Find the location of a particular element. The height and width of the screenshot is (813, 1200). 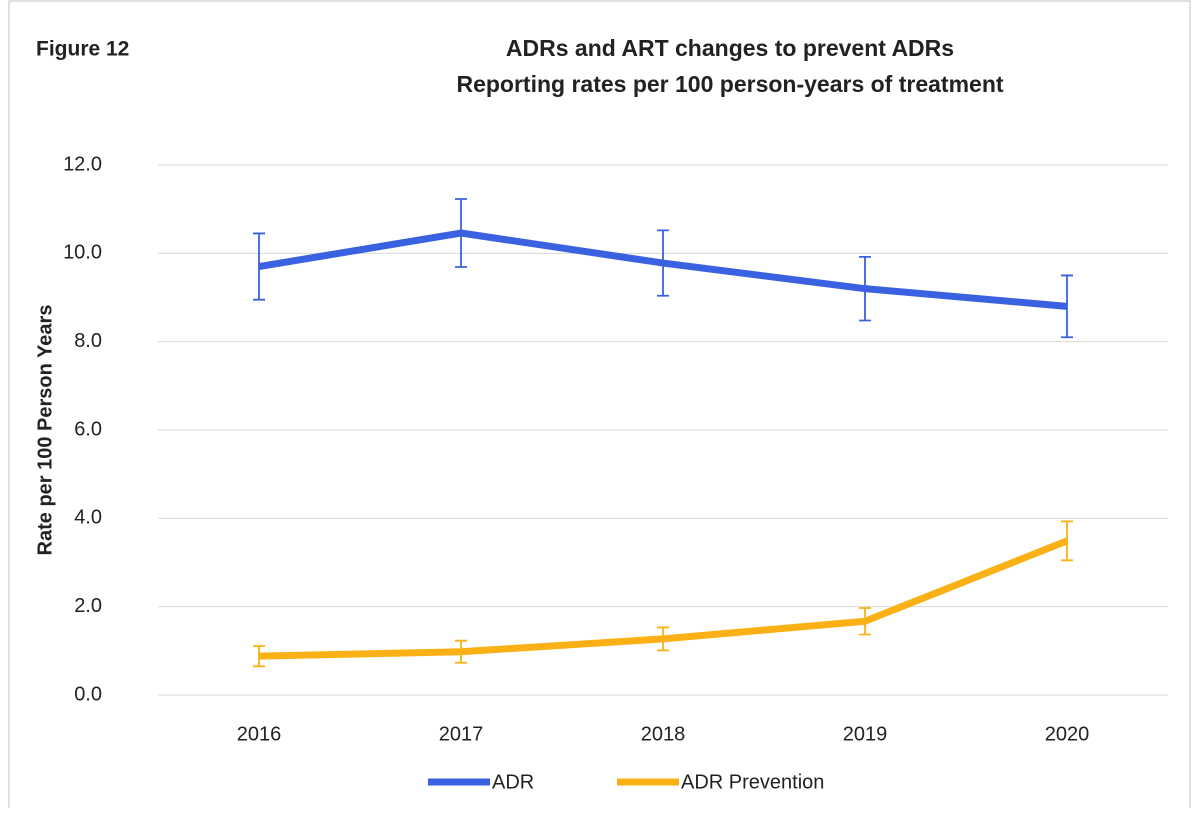

y-tick-label: 6.0 is located at coordinates (88, 429).